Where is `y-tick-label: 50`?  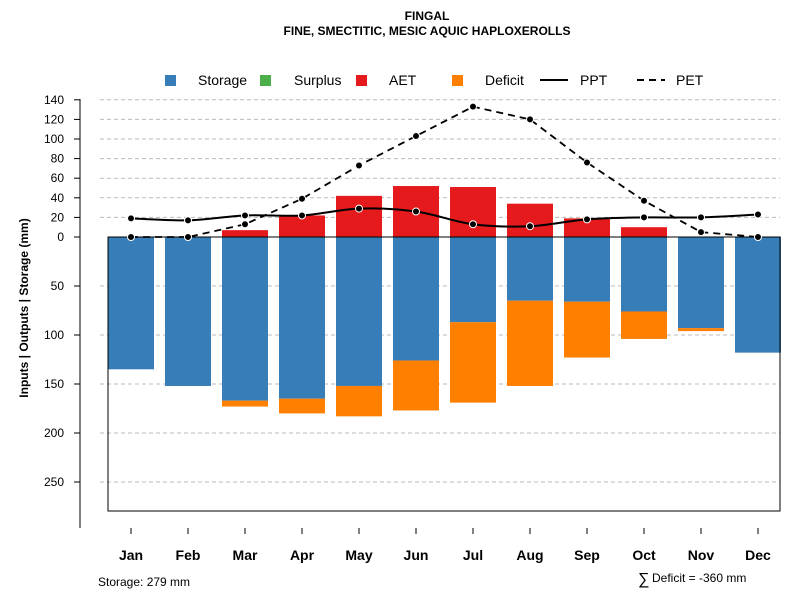 y-tick-label: 50 is located at coordinates (58, 286).